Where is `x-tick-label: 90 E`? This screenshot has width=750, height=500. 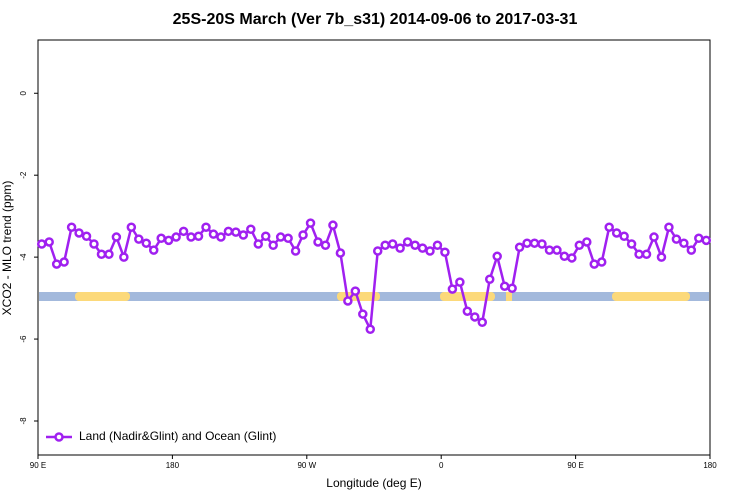 x-tick-label: 90 E is located at coordinates (575, 465).